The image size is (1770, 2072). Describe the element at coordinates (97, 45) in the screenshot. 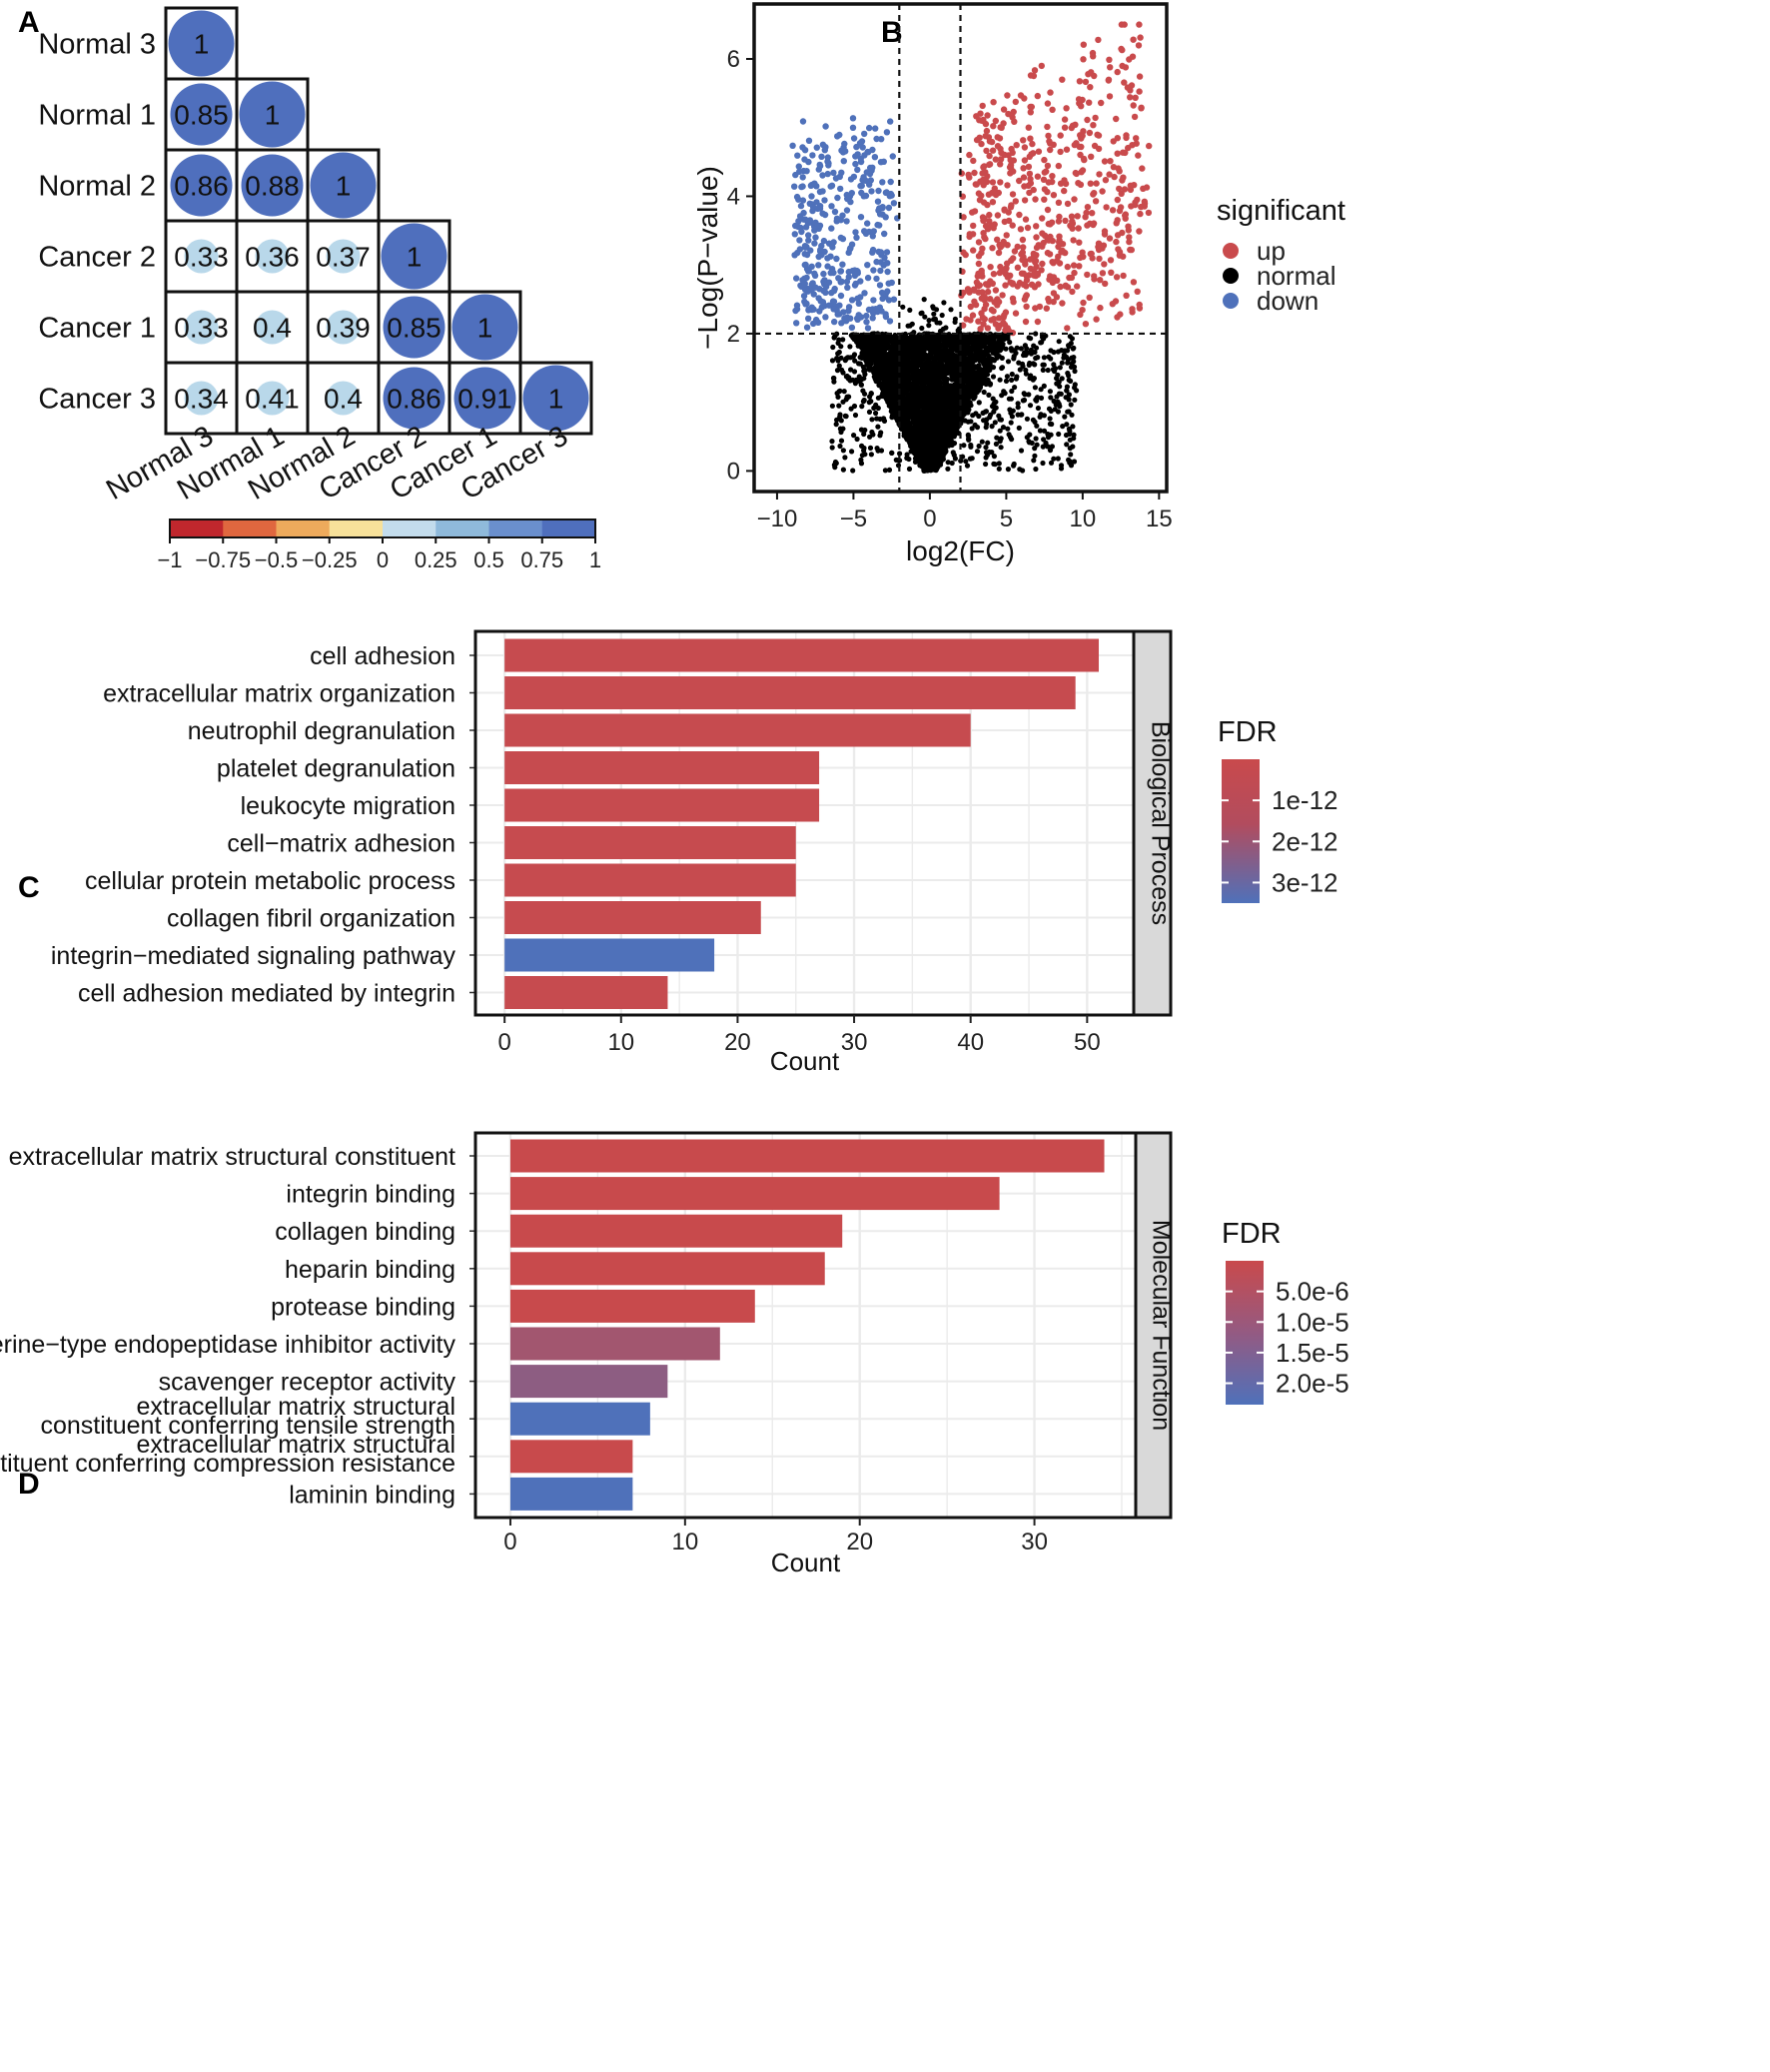

I see `row-label-normal-3: Normal 3` at that location.